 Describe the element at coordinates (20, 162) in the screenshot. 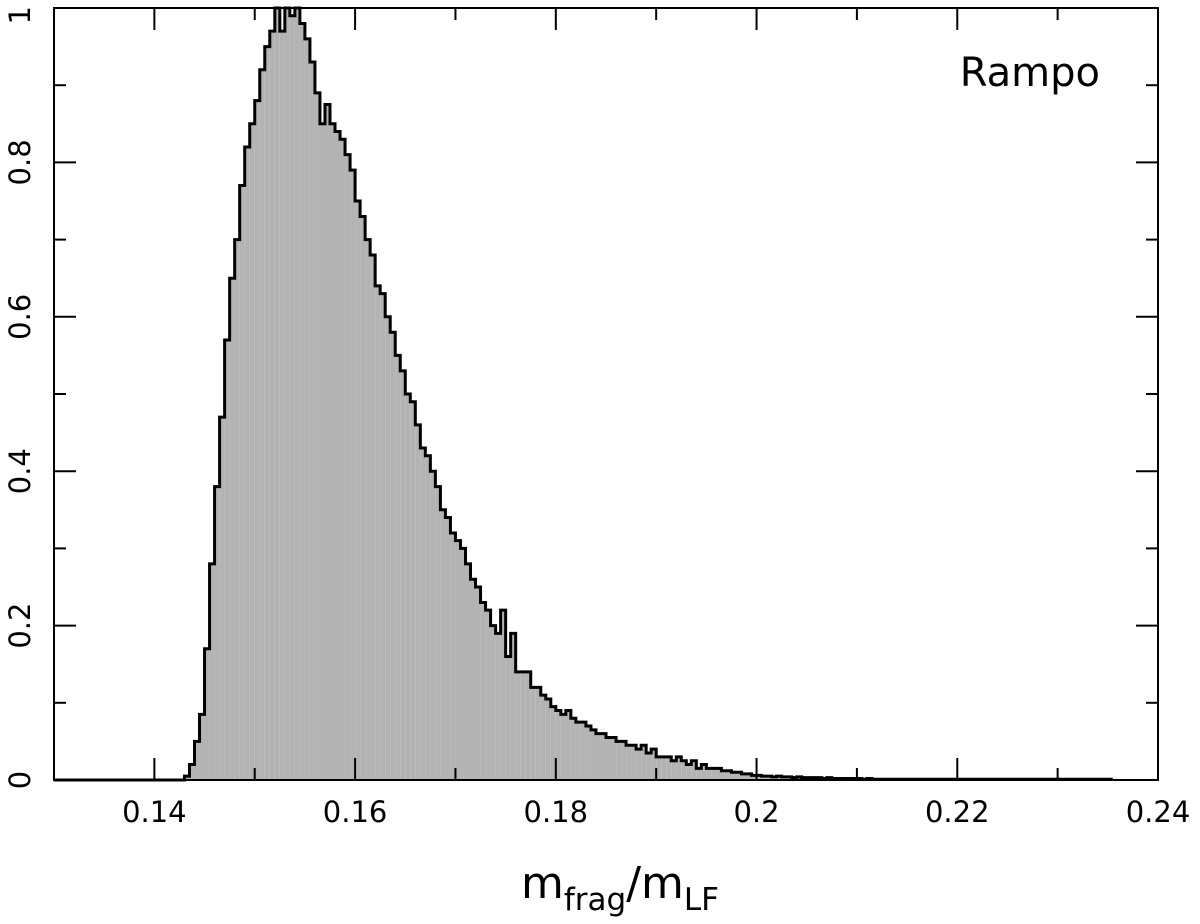

I see `y-tick-label: 0.8` at that location.